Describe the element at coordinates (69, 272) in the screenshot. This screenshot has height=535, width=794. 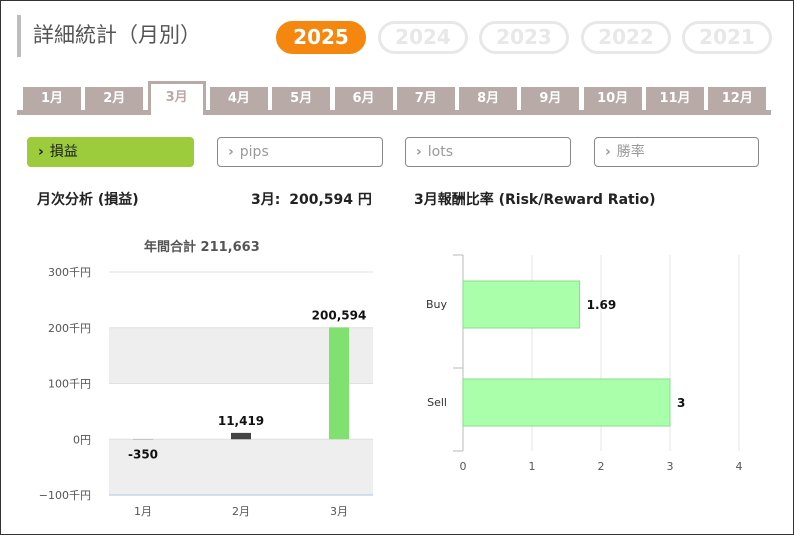
I see `y-tick-label: 300千円` at that location.